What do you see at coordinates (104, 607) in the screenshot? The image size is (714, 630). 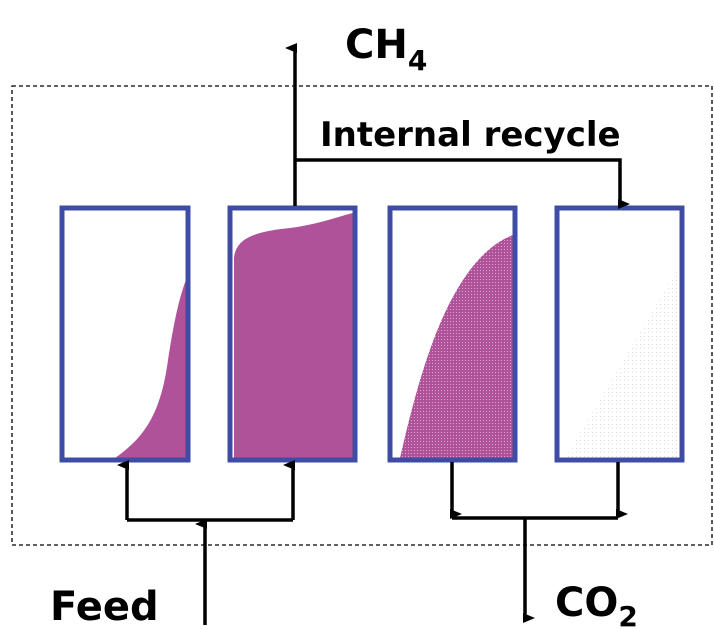 I see `feed-label: Feed` at bounding box center [104, 607].